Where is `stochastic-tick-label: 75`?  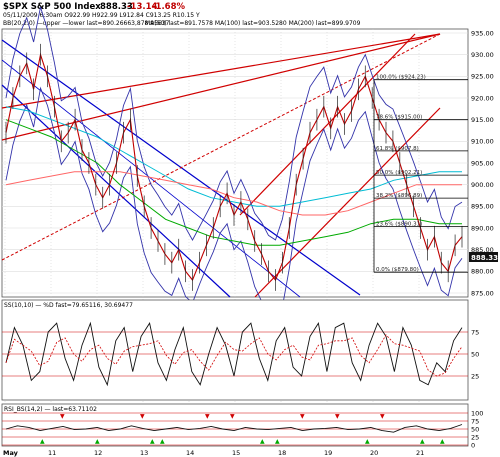
stochastic-tick-label: 75 is located at coordinates (475, 332).